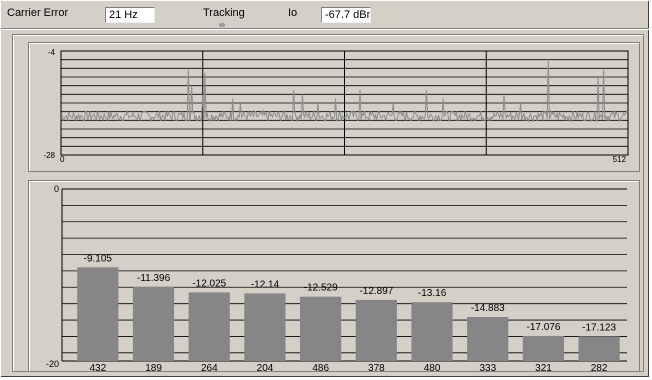 Image resolution: width=652 pixels, height=380 pixels. I want to click on bar-value-label: -17.123, so click(599, 327).